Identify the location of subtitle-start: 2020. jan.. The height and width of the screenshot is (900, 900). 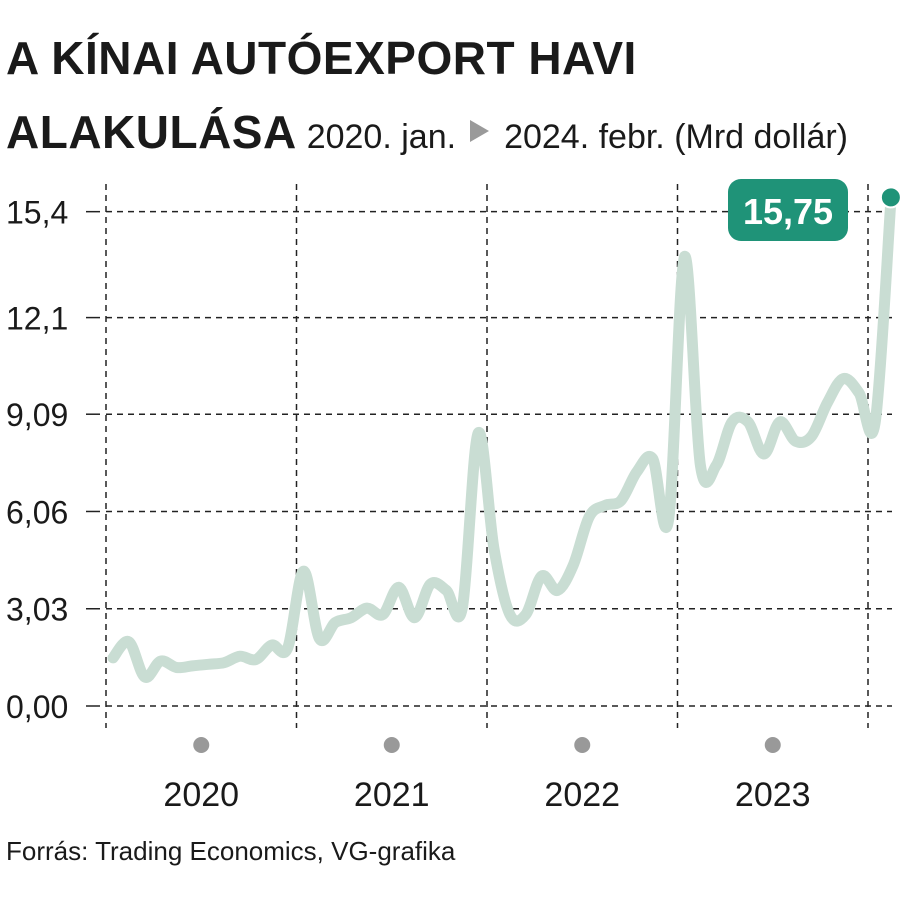
(381, 137).